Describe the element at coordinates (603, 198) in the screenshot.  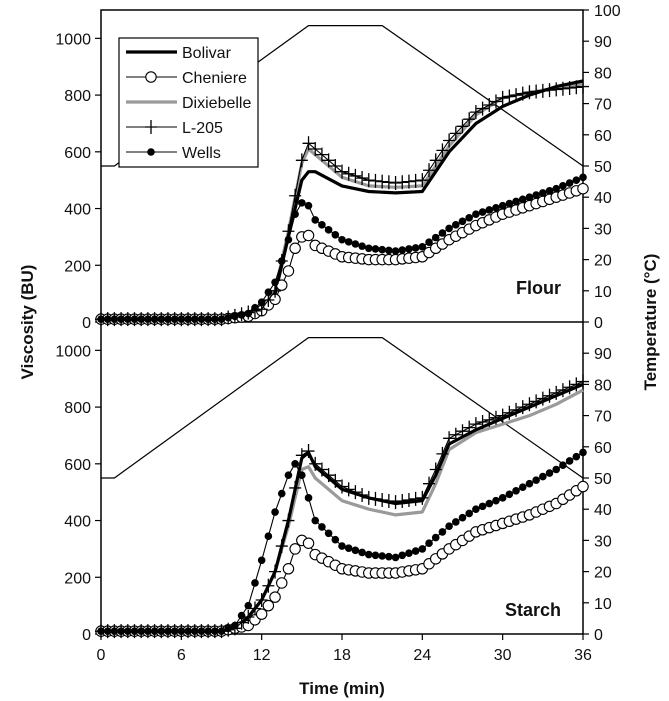
I see `temperature-tick-label: 40` at that location.